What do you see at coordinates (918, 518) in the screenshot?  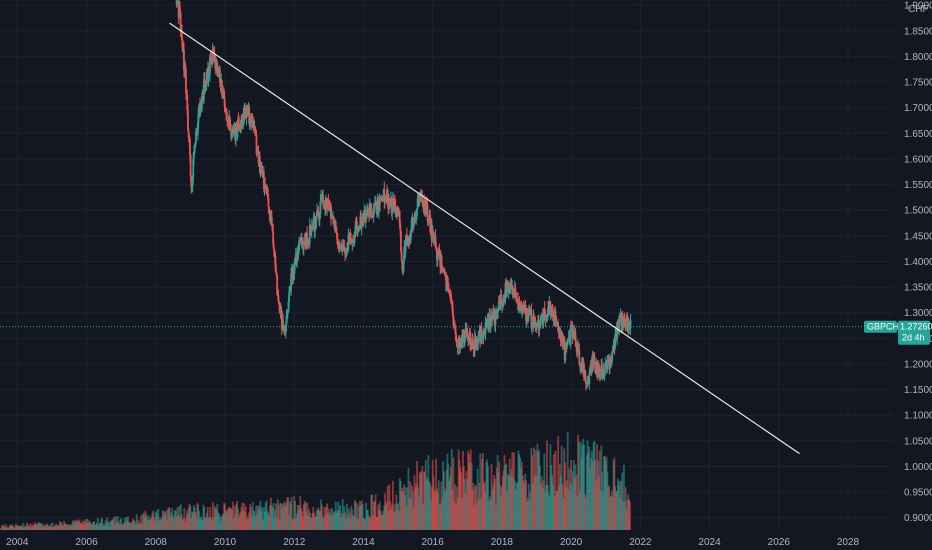 I see `y-tick-label: 0.90000` at bounding box center [918, 518].